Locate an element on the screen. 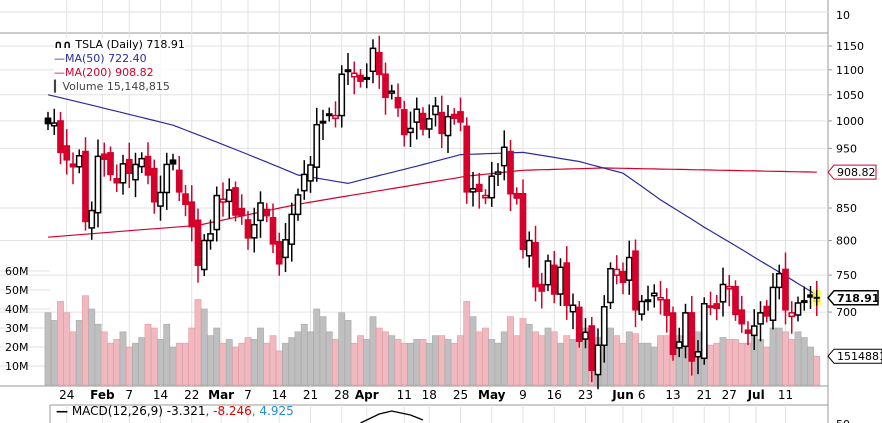  price-tick-label: 1050 is located at coordinates (850, 95).